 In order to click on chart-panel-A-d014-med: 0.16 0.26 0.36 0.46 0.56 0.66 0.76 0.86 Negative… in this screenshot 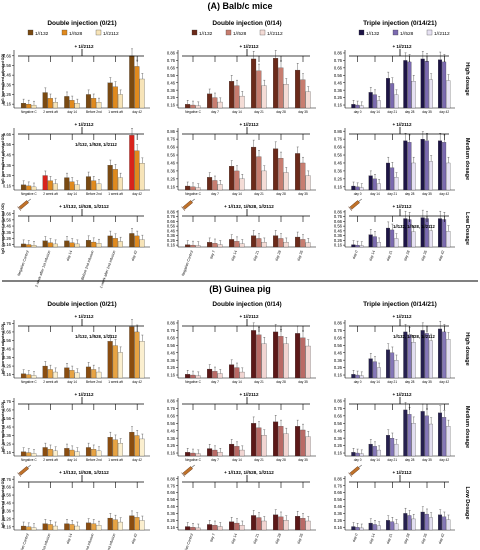, I will do `click(241, 159)`.